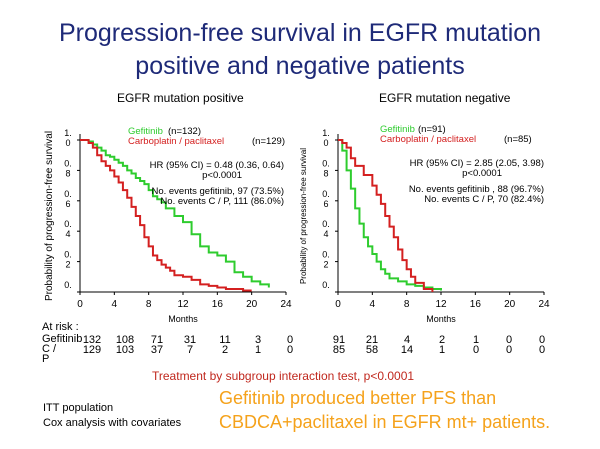 The height and width of the screenshot is (449, 600). What do you see at coordinates (190, 340) in the screenshot?
I see `left-at-risk-gefitinib-value: 31` at bounding box center [190, 340].